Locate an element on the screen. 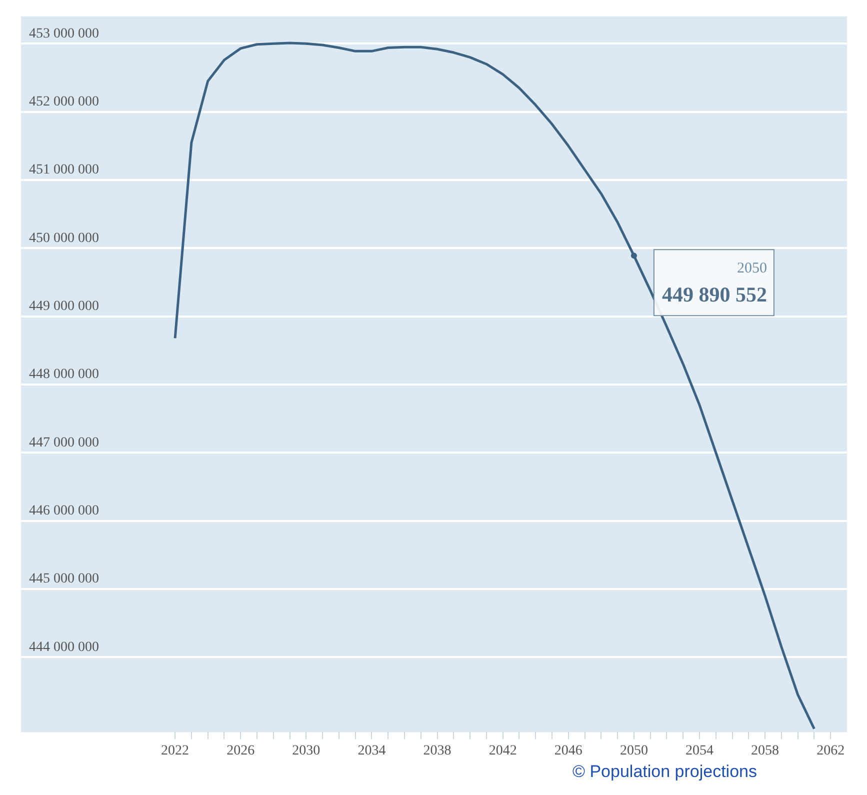 This screenshot has width=867, height=795. x-tick-label: 2042 is located at coordinates (502, 750).